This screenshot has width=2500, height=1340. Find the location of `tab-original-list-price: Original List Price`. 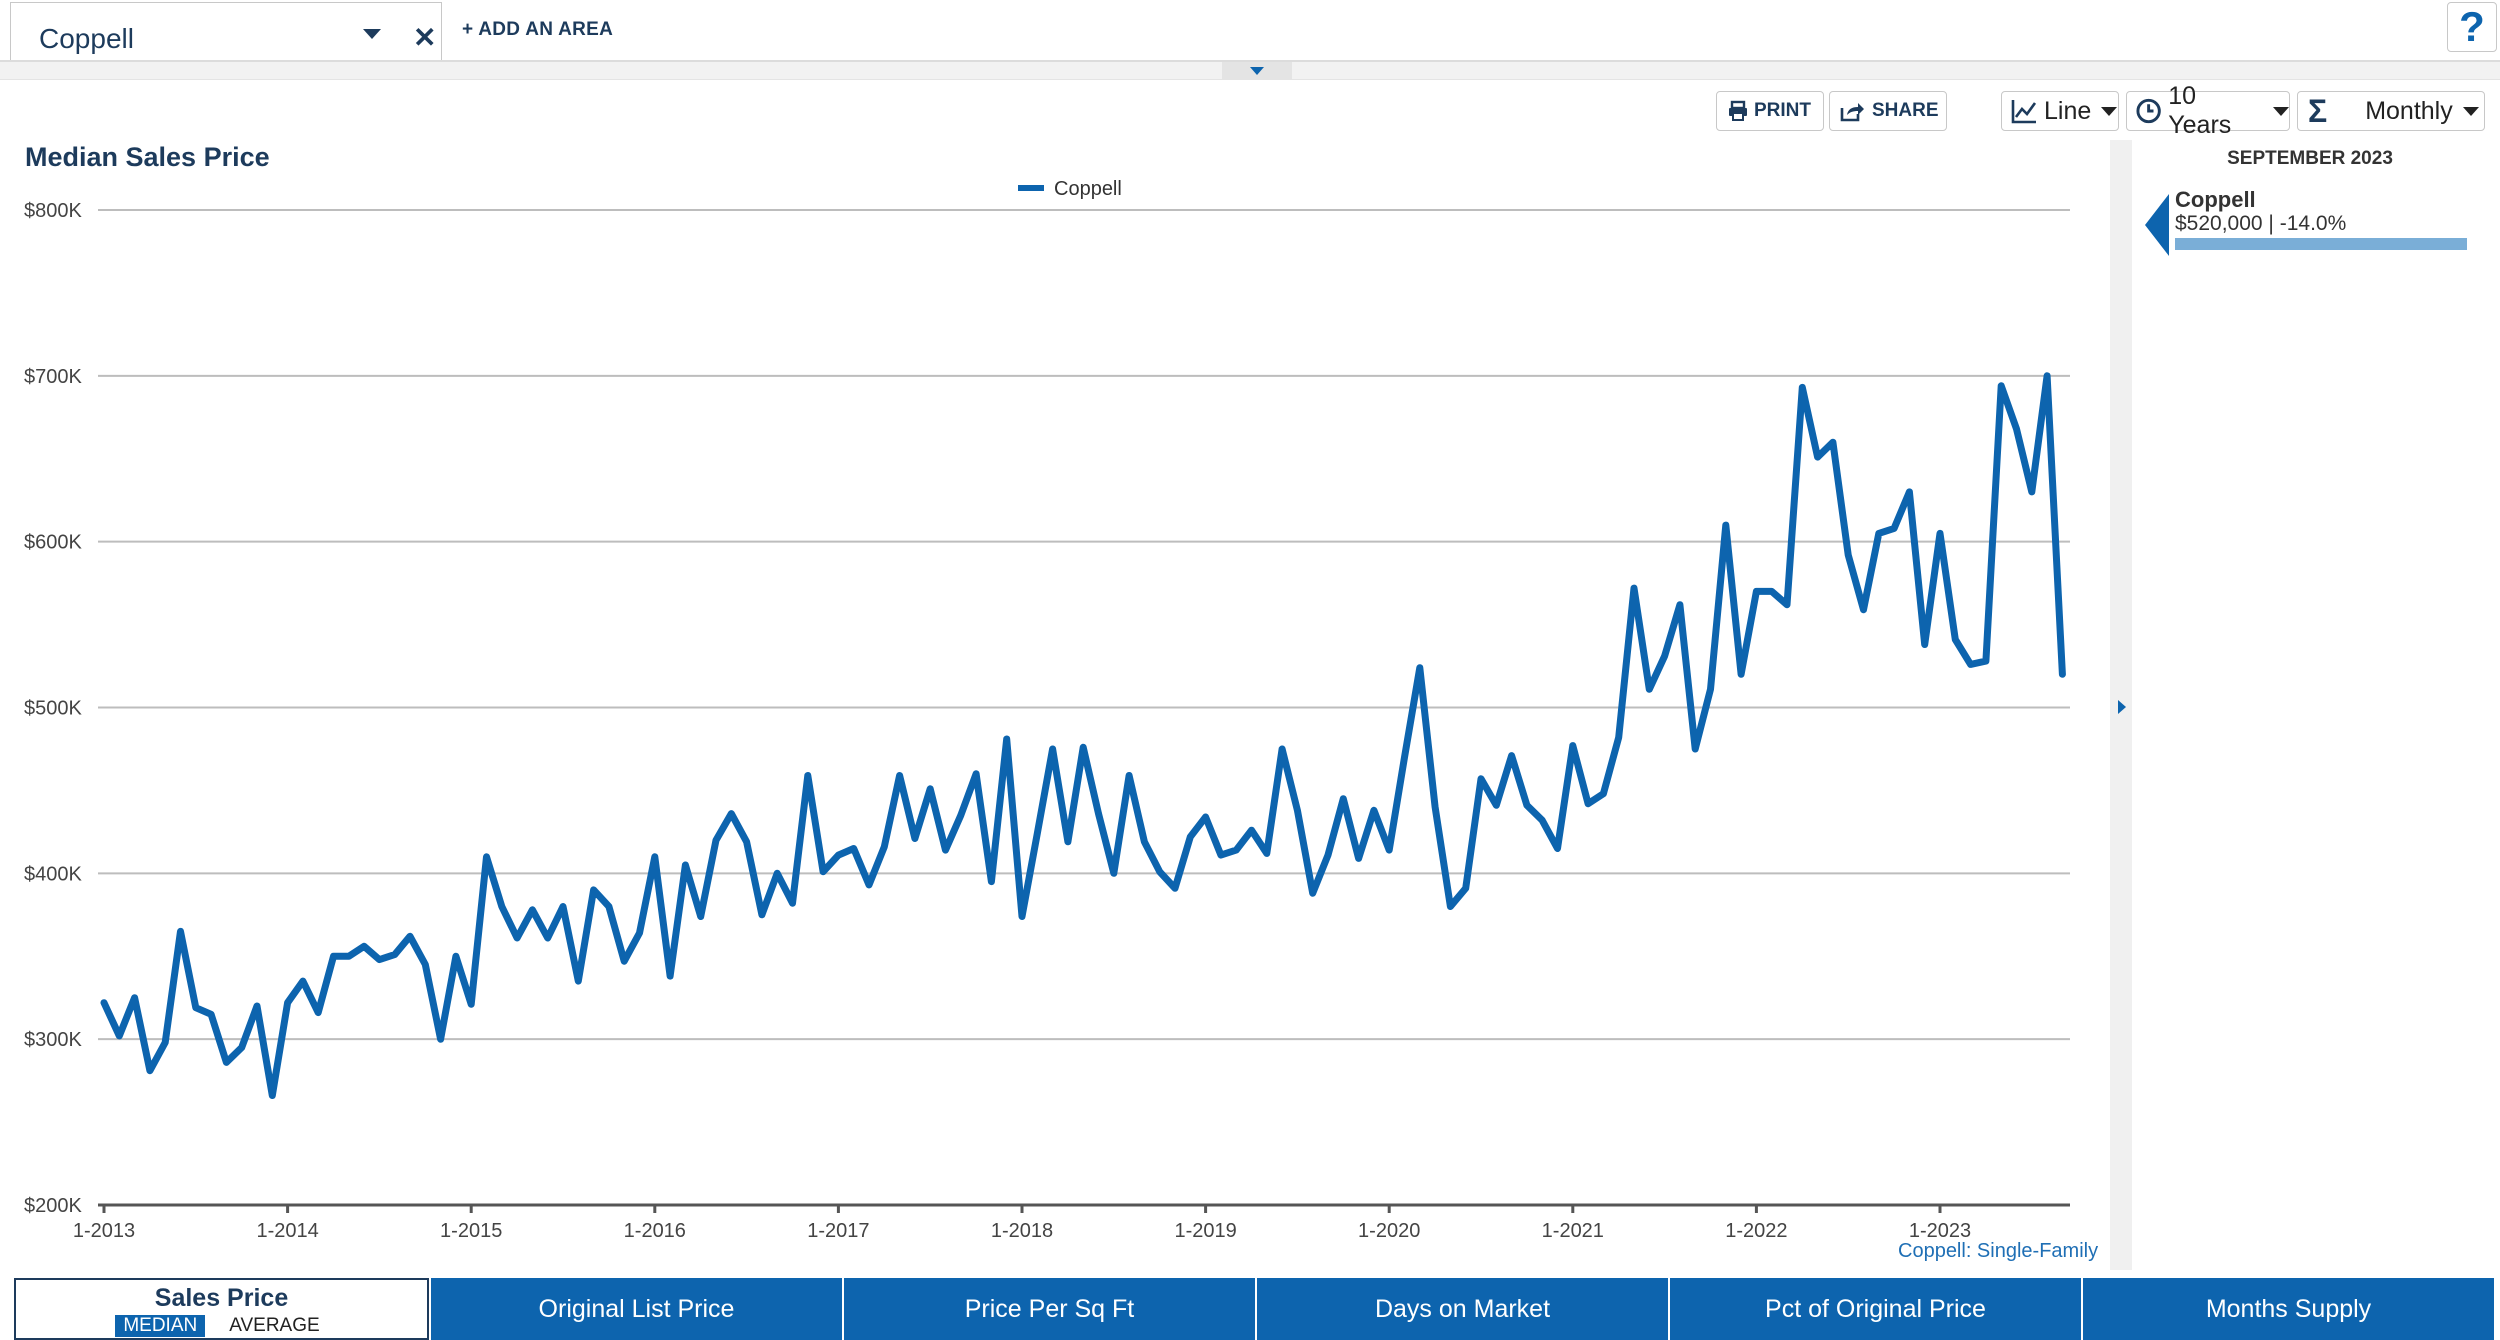

tab-original-list-price: Original List Price is located at coordinates (635, 1309).